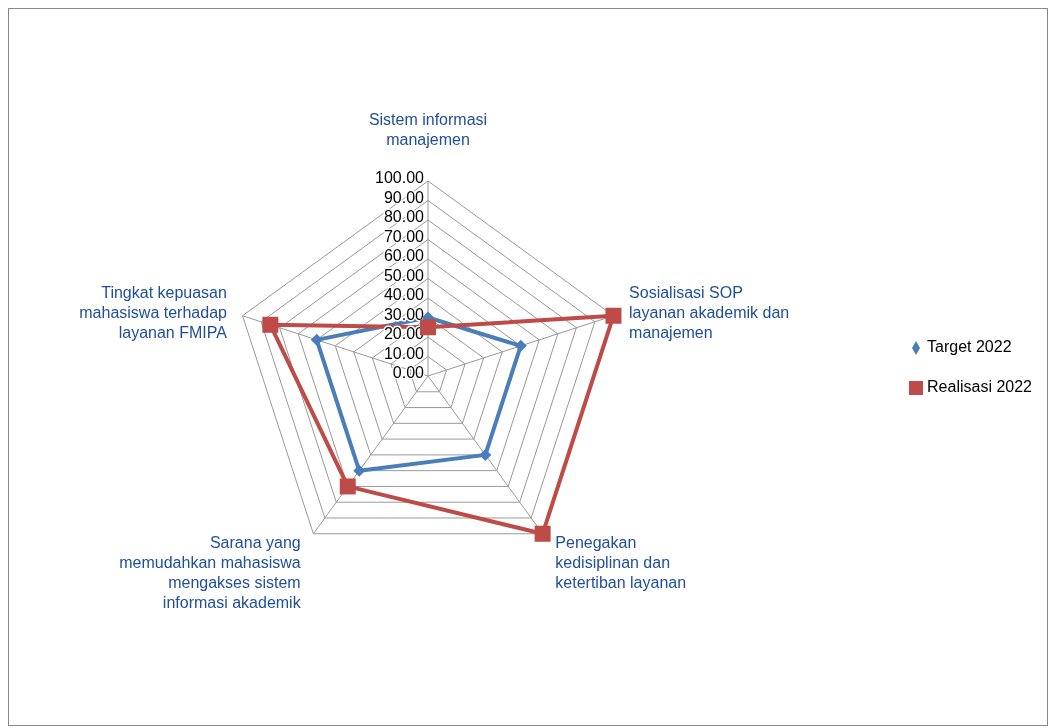 Image resolution: width=1051 pixels, height=728 pixels. What do you see at coordinates (709, 313) in the screenshot?
I see `spoke-label: Sosialisasi SOP layanan akademik dan manajemen` at bounding box center [709, 313].